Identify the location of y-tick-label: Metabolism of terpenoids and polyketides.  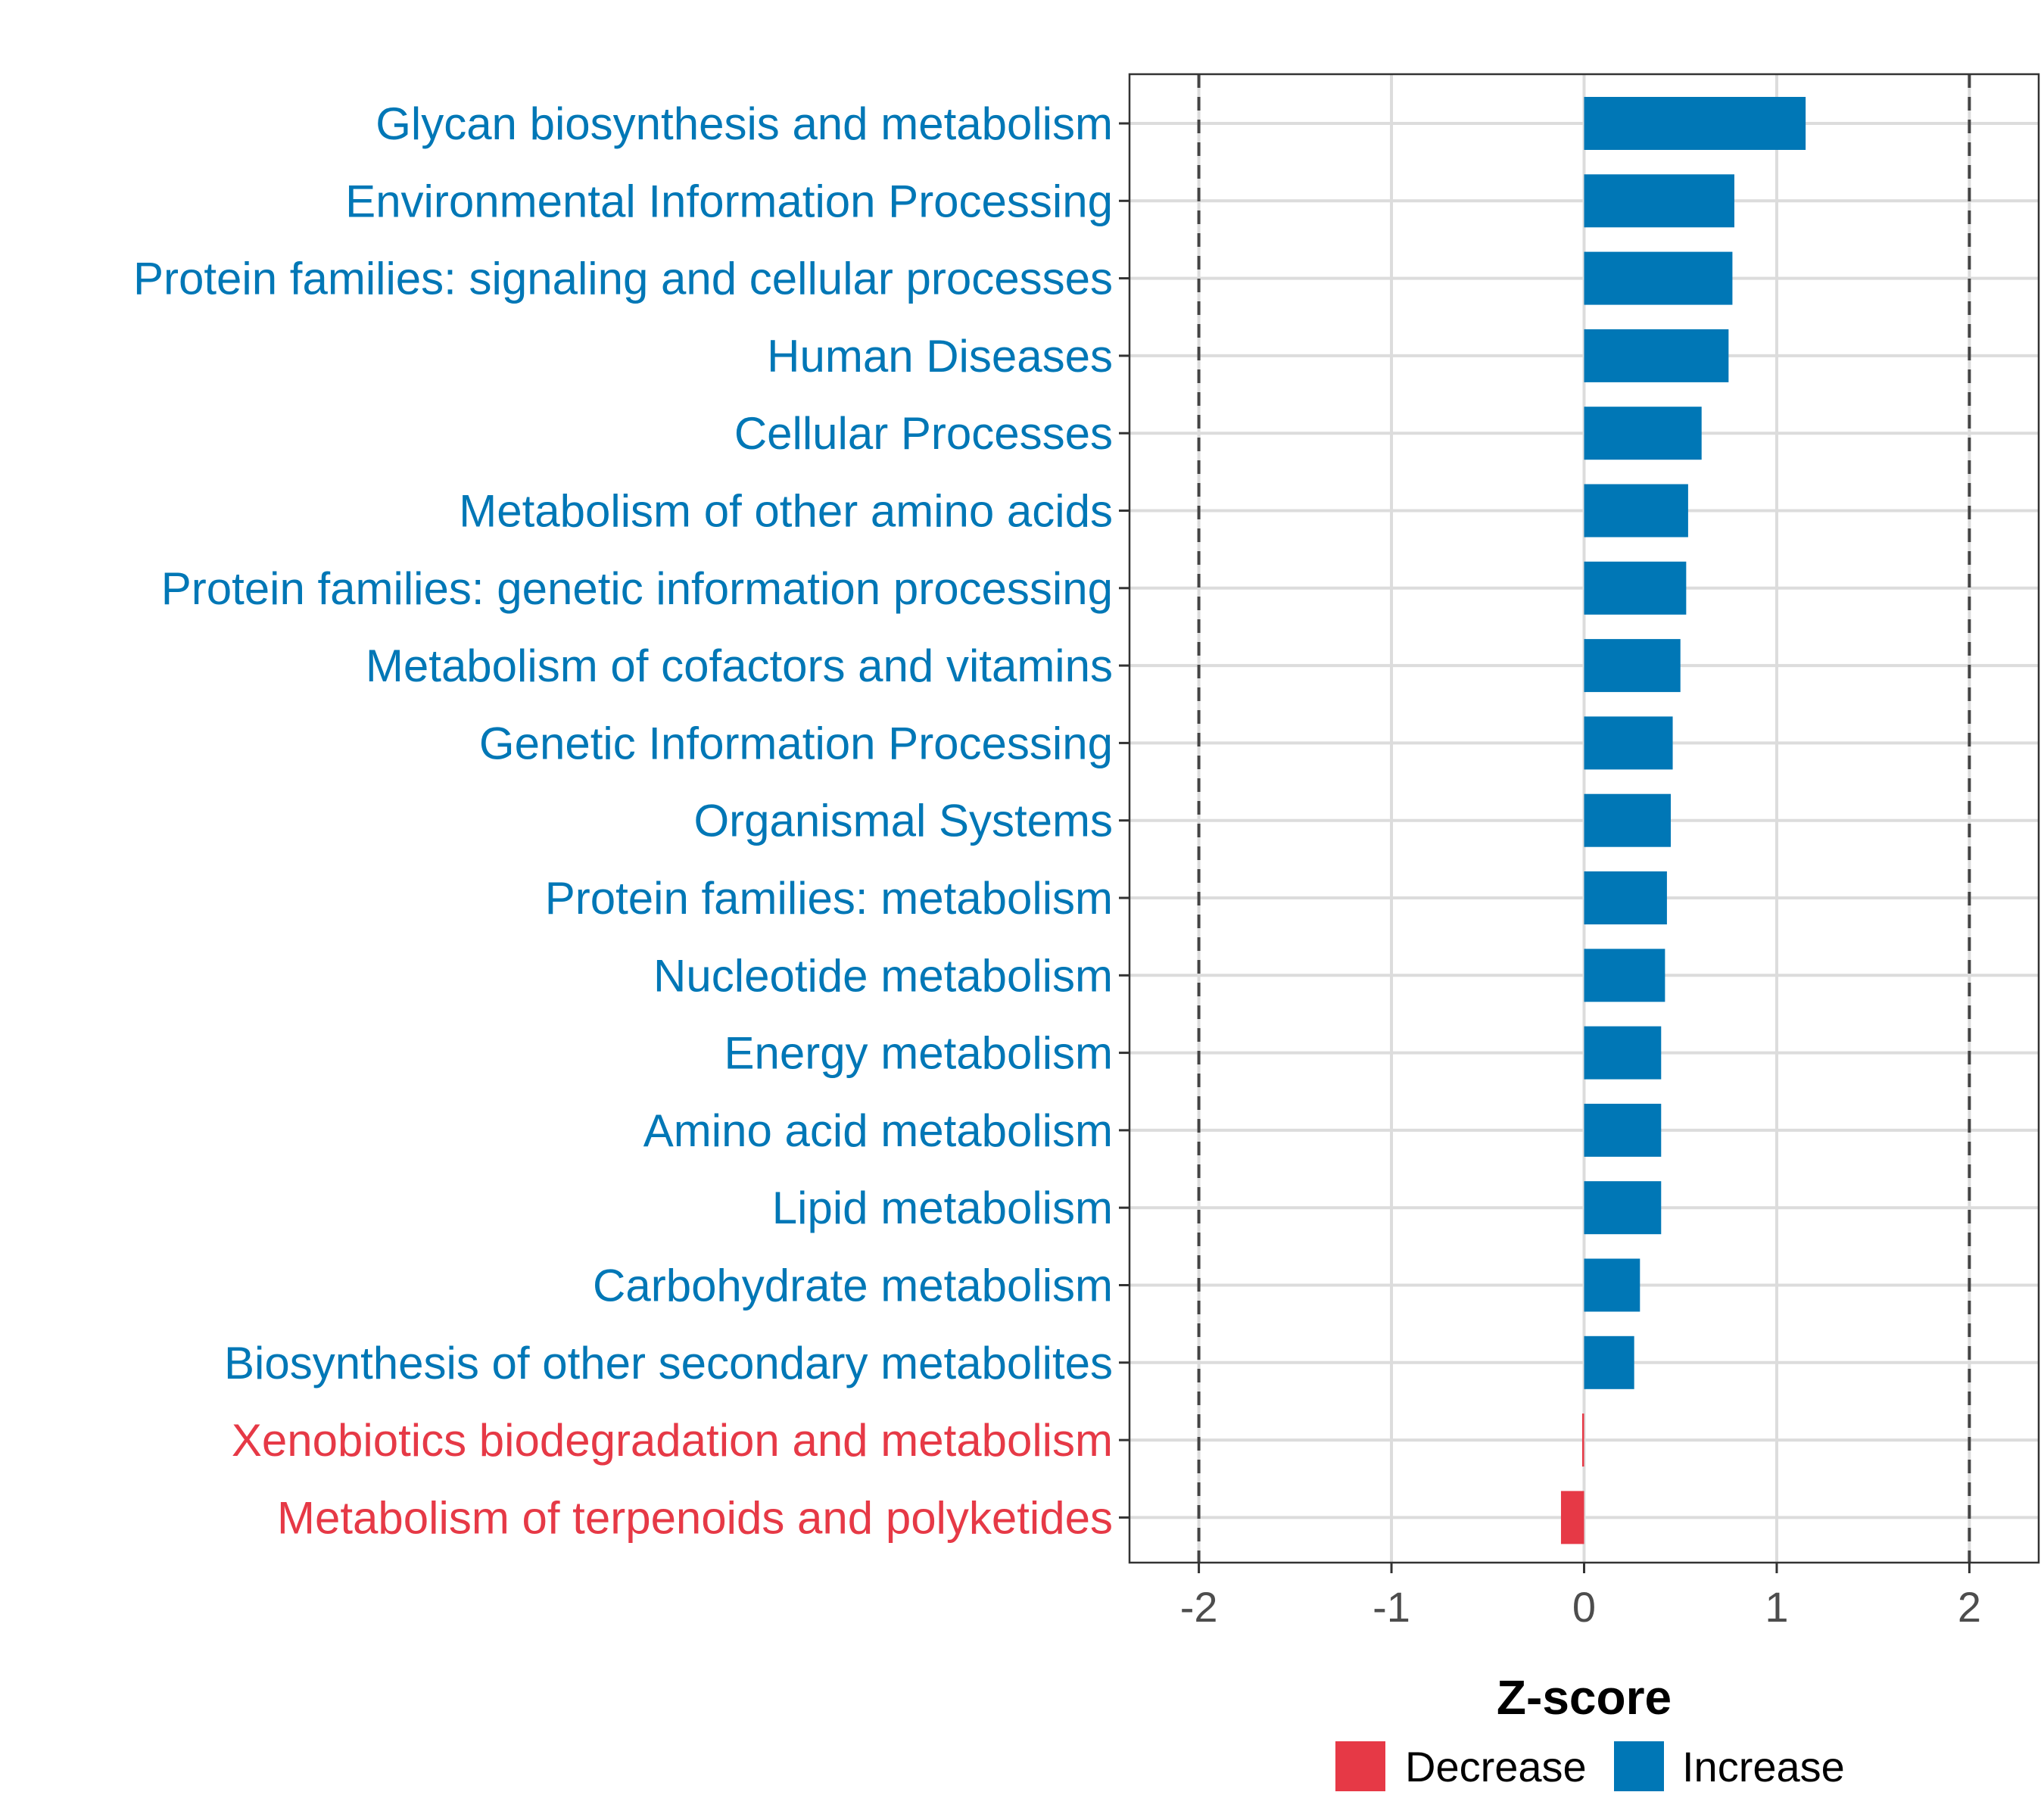
(695, 1517).